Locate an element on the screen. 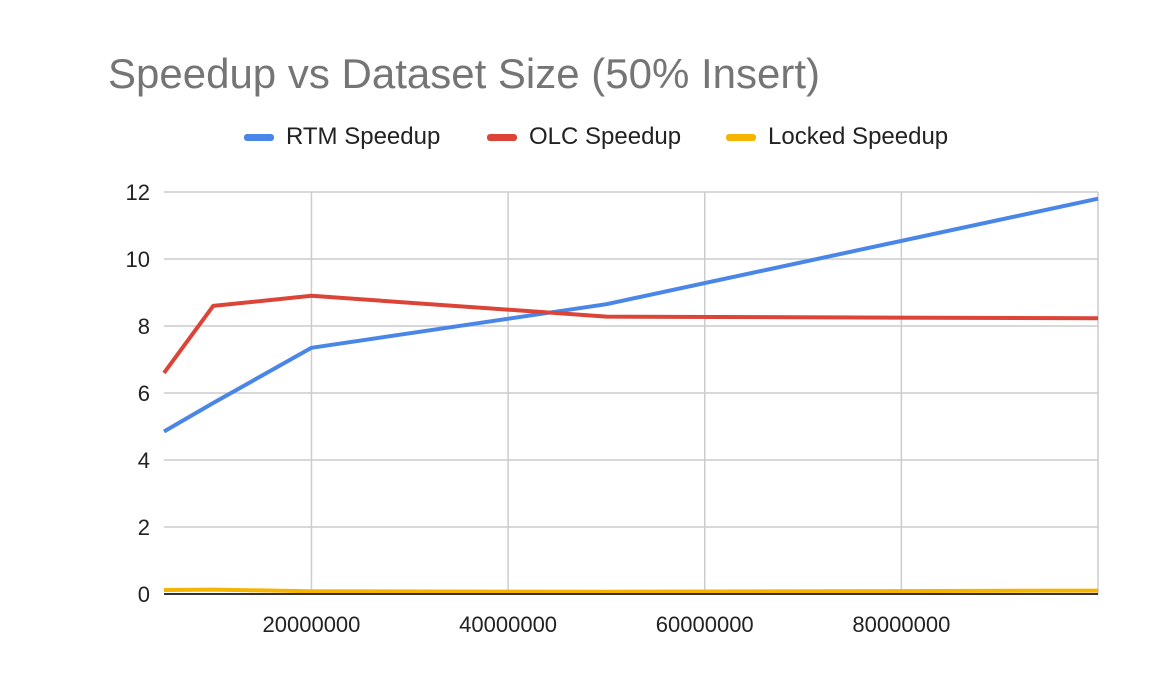 Image resolution: width=1156 pixels, height=688 pixels. legend-item-locked: Locked Speedup is located at coordinates (837, 137).